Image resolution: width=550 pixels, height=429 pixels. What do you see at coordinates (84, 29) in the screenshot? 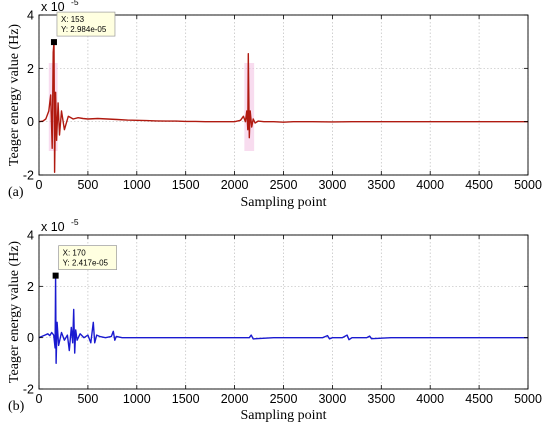
I see `datatip-y-text: Y: 2.984e-05` at bounding box center [84, 29].